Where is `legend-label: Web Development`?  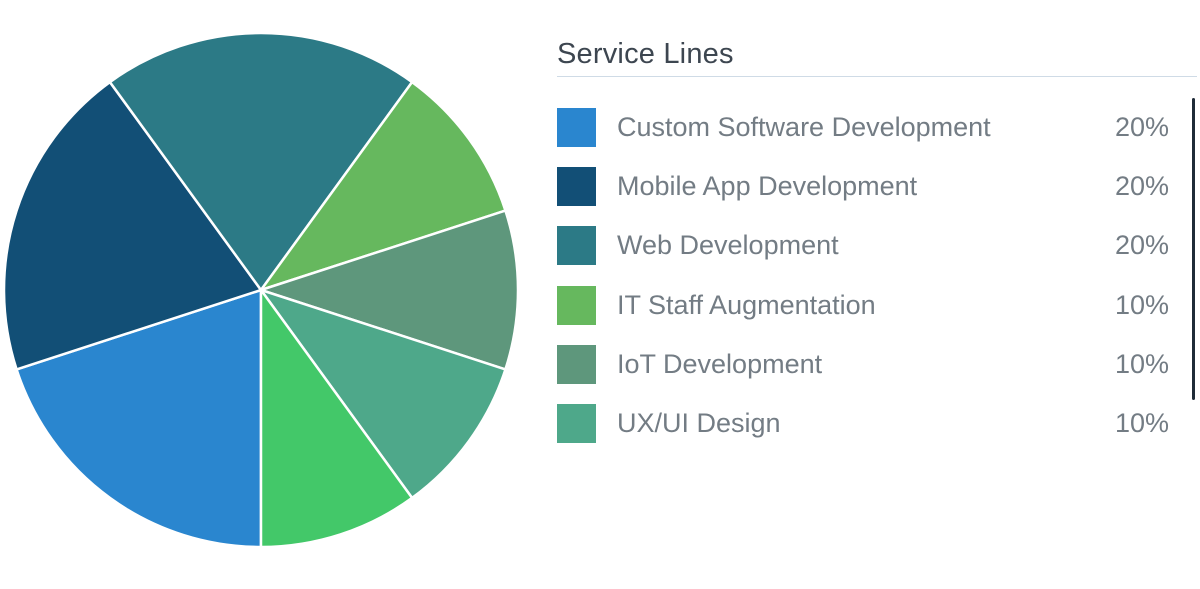
legend-label: Web Development is located at coordinates (728, 245).